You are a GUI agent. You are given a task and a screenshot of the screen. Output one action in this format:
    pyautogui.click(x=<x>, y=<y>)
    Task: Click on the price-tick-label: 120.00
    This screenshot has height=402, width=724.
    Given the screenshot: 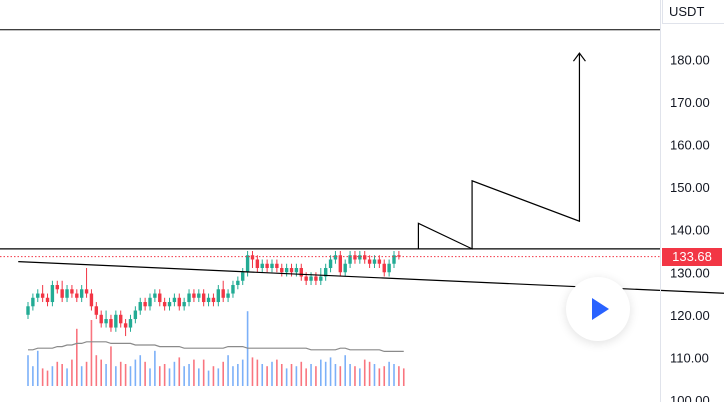 What is the action you would take?
    pyautogui.click(x=690, y=315)
    